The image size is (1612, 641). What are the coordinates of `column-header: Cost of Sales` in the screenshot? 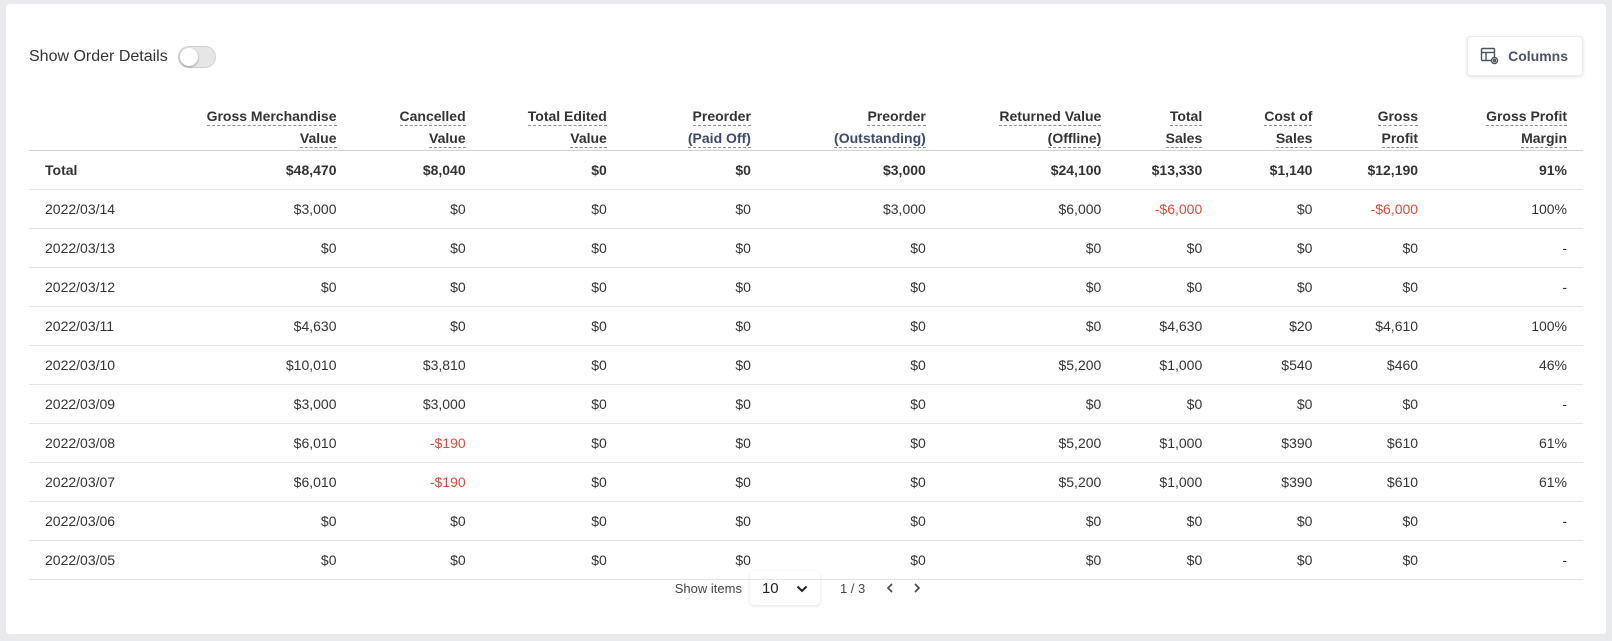 It's located at (1273, 121).